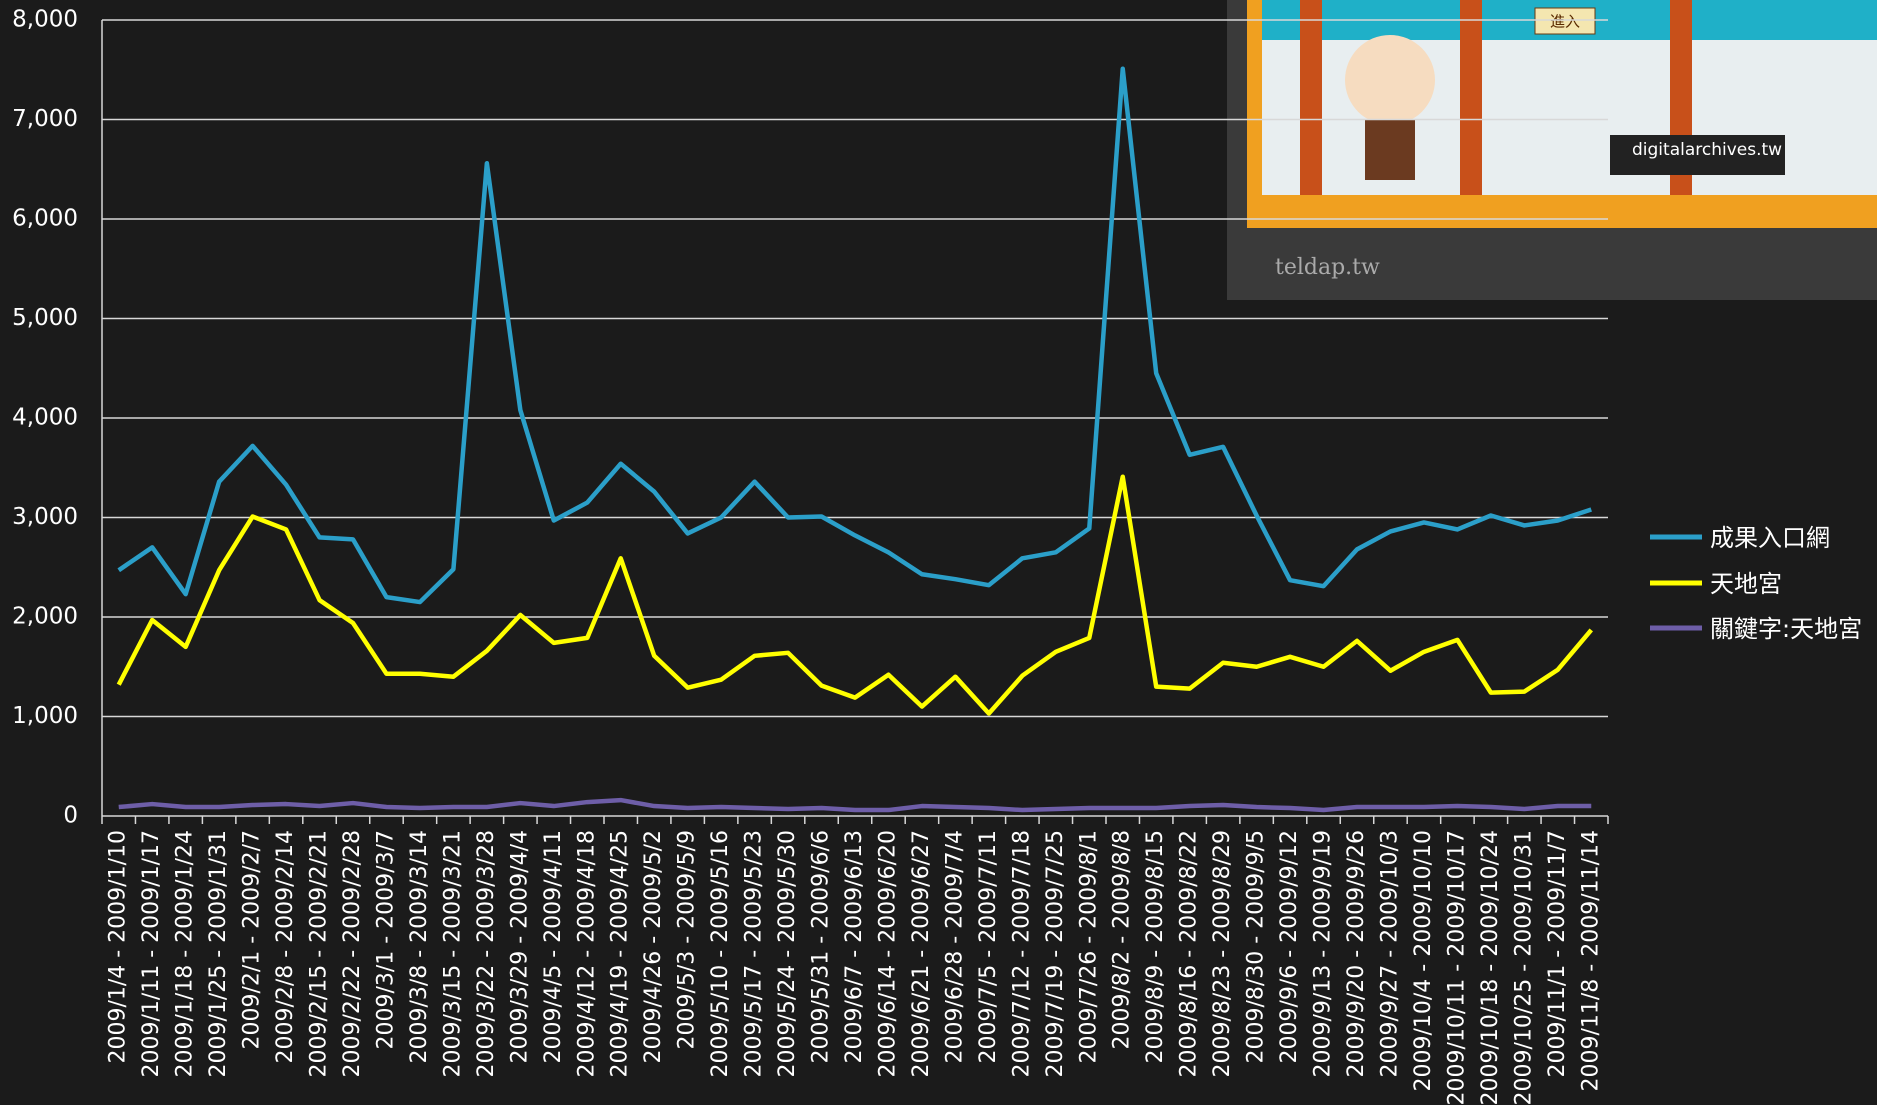 This screenshot has height=1105, width=1877. What do you see at coordinates (1523, 967) in the screenshot?
I see `x-tick-label: 2009/10/25 - 2009/10/31` at bounding box center [1523, 967].